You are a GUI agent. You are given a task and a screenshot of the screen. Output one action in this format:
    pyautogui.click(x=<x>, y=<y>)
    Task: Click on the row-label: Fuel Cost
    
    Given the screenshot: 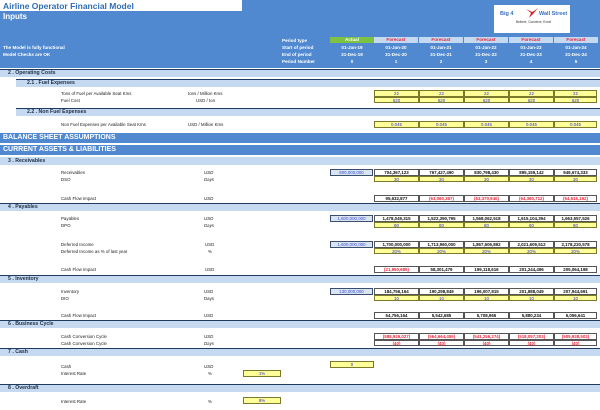 What is the action you would take?
    pyautogui.click(x=70, y=100)
    